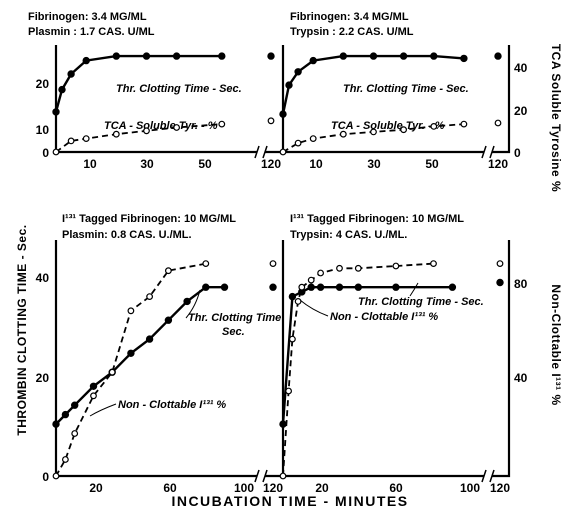 The width and height of the screenshot is (570, 514). I want to click on break-mark-bottom-left, so click(261, 476).